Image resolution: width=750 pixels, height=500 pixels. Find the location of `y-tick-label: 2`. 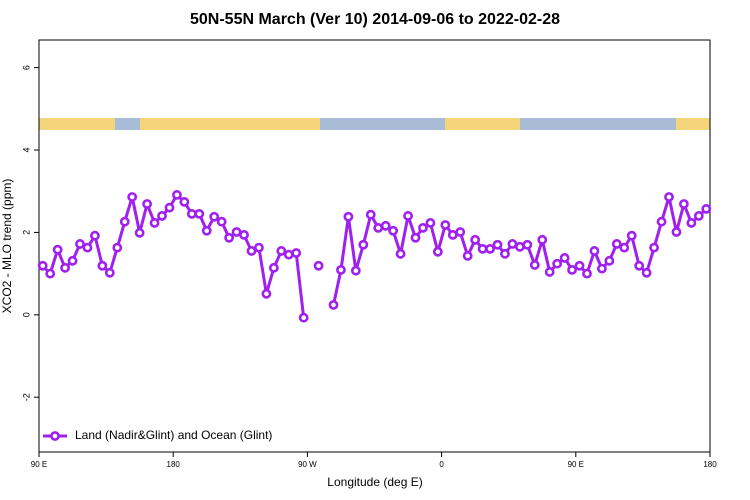

y-tick-label: 2 is located at coordinates (26, 232).